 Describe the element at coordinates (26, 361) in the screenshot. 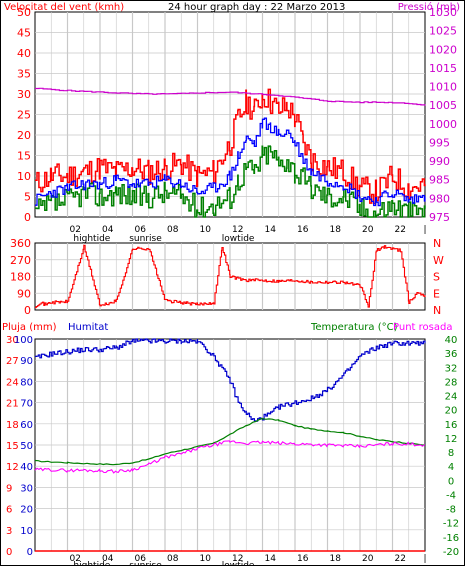

I see `humidity-tick-90: 90` at that location.